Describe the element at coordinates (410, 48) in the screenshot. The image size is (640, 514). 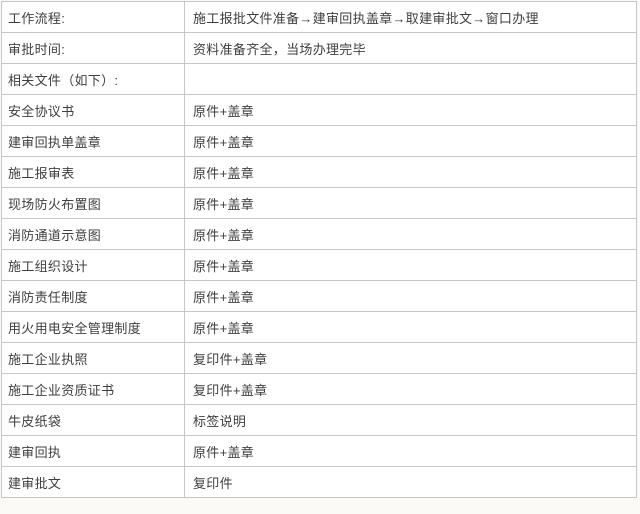
I see `row-value: 资料准备齐全，当场办理完毕` at that location.